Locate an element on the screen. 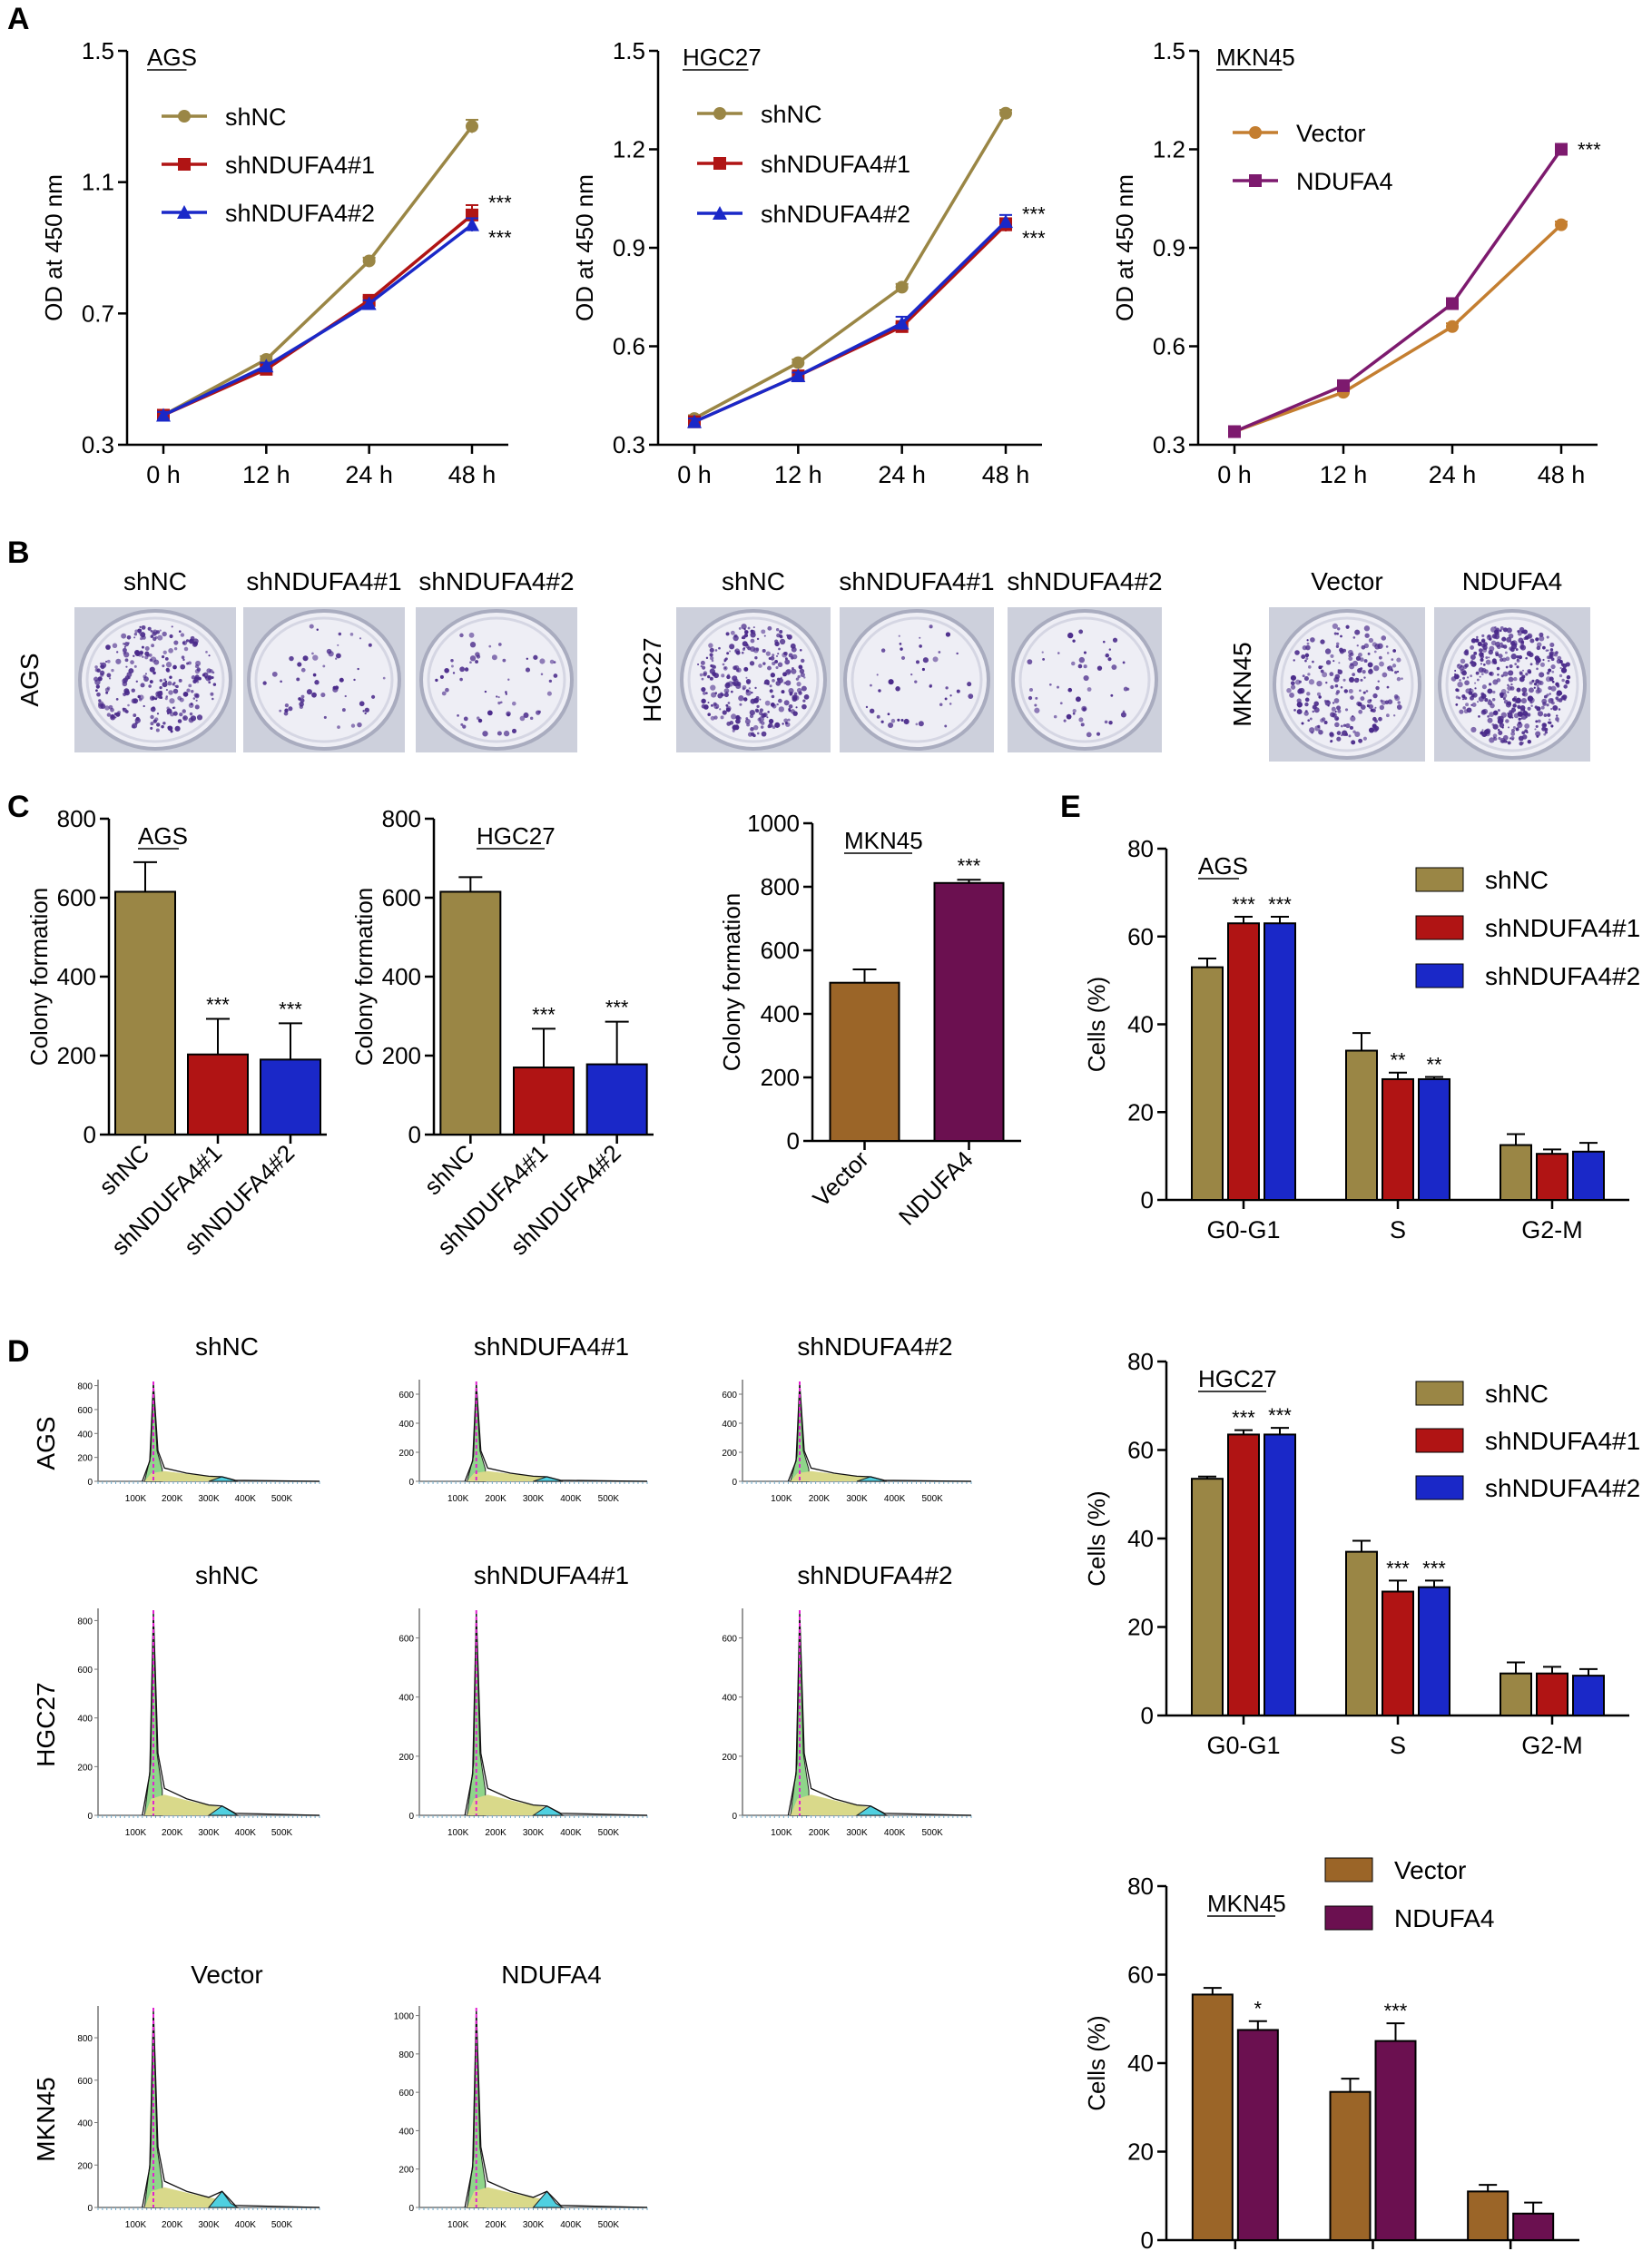 Image resolution: width=1652 pixels, height=2261 pixels. x-tick-label: G0-G1 is located at coordinates (1235, 2258).